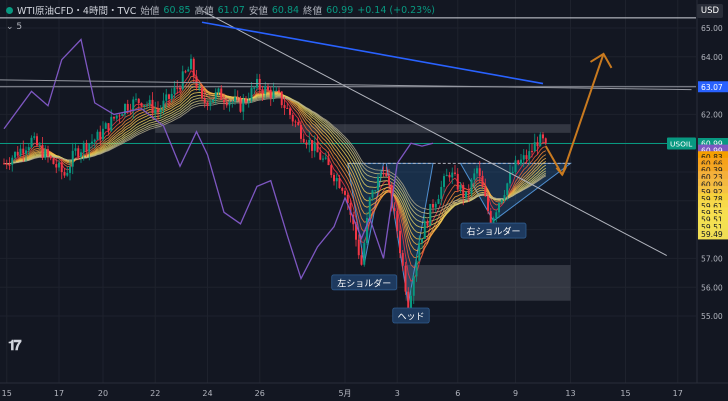  Describe the element at coordinates (14, 27) in the screenshot. I see `indicator-toggle: ⌄ 5` at that location.